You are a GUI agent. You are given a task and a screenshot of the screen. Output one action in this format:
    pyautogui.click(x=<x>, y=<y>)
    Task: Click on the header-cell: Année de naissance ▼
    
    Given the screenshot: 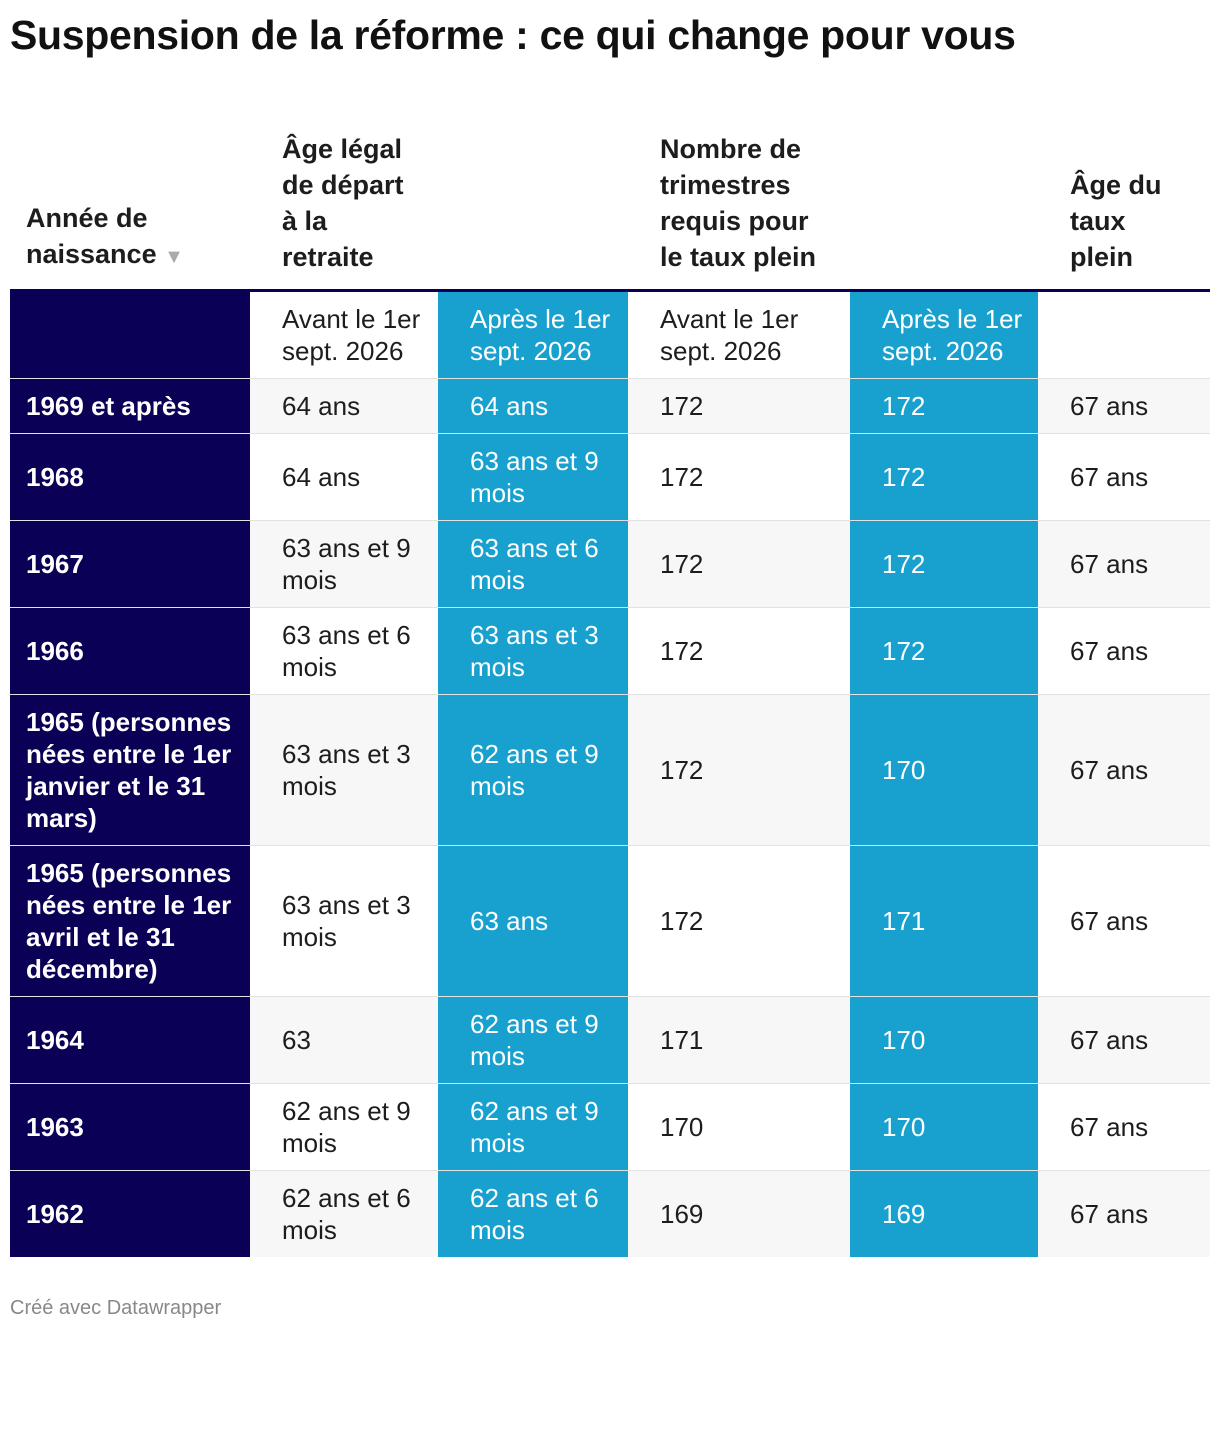 What is the action you would take?
    pyautogui.click(x=130, y=201)
    